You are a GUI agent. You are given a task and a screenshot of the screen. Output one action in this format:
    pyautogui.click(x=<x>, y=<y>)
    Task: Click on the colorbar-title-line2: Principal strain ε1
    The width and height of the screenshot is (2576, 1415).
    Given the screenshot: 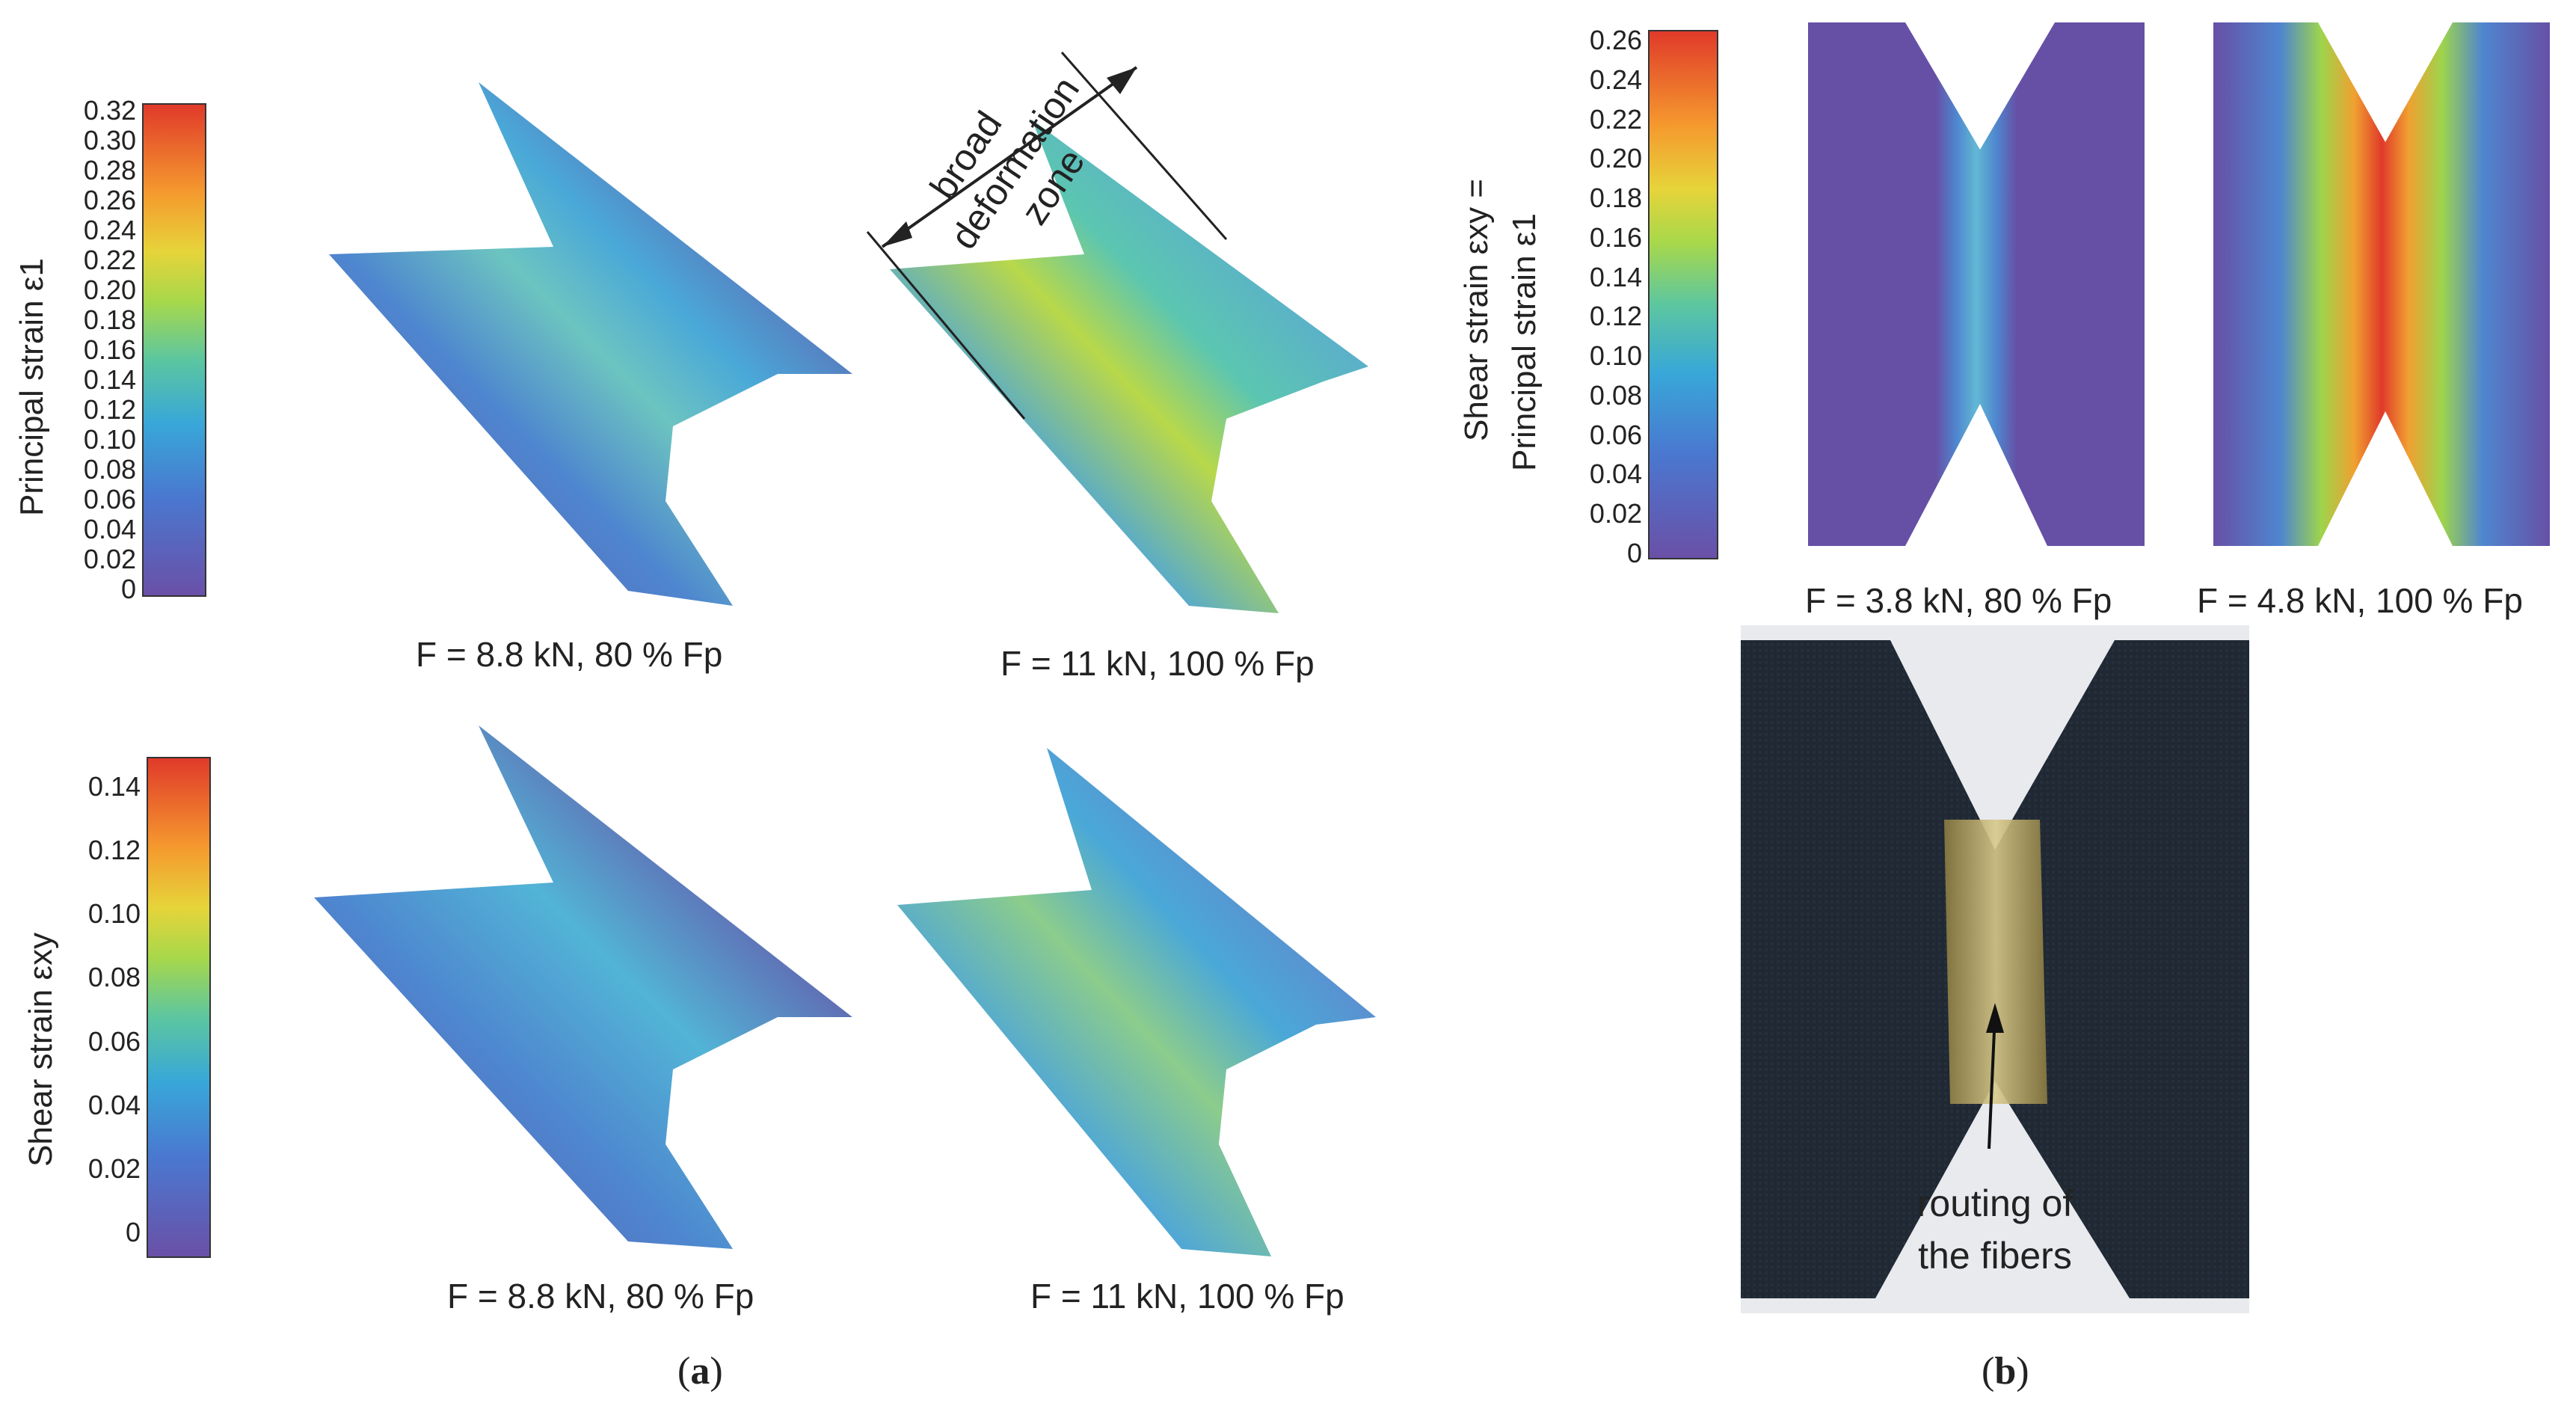 What is the action you would take?
    pyautogui.click(x=1524, y=342)
    